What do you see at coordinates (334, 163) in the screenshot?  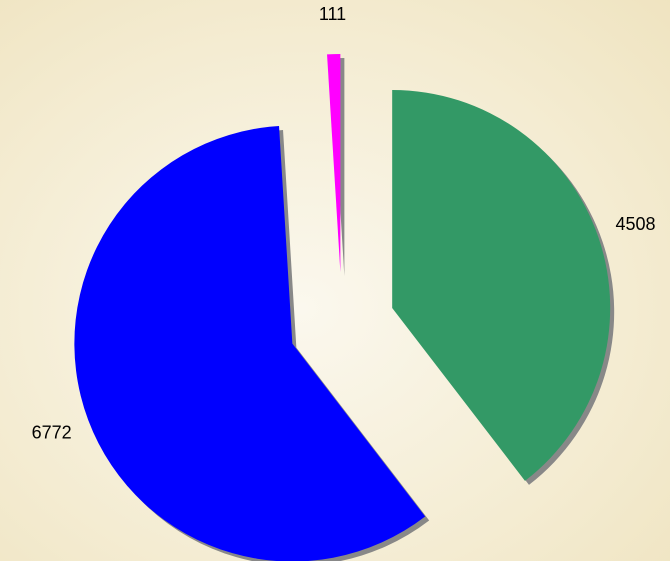 I see `slice` at bounding box center [334, 163].